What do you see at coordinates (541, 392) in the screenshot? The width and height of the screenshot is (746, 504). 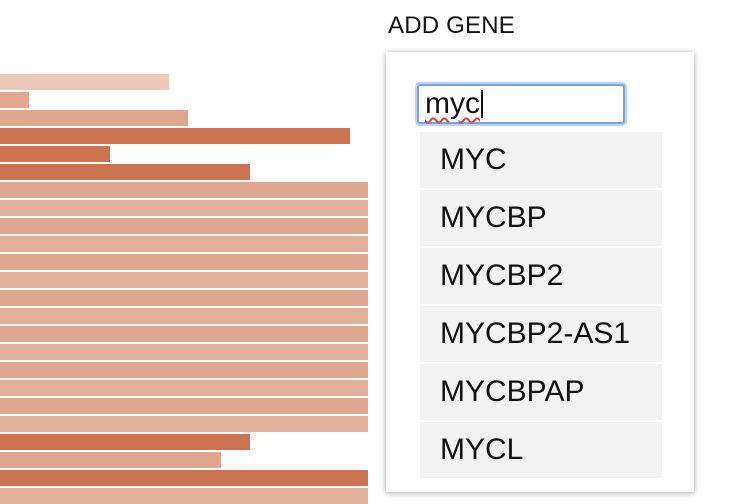 I see `suggestion-item: MYCBPAP` at bounding box center [541, 392].